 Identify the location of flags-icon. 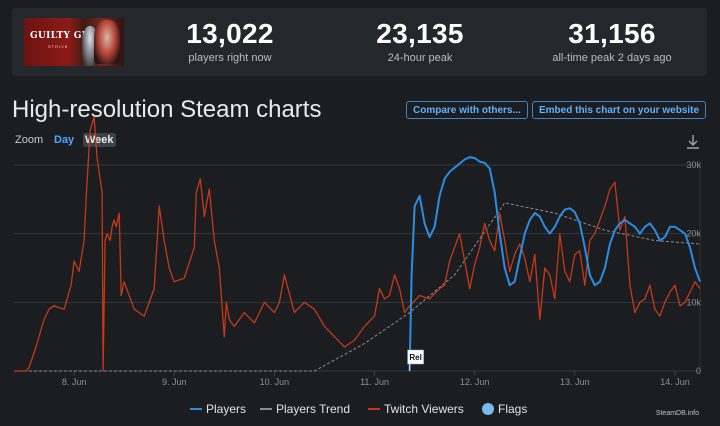
(488, 409).